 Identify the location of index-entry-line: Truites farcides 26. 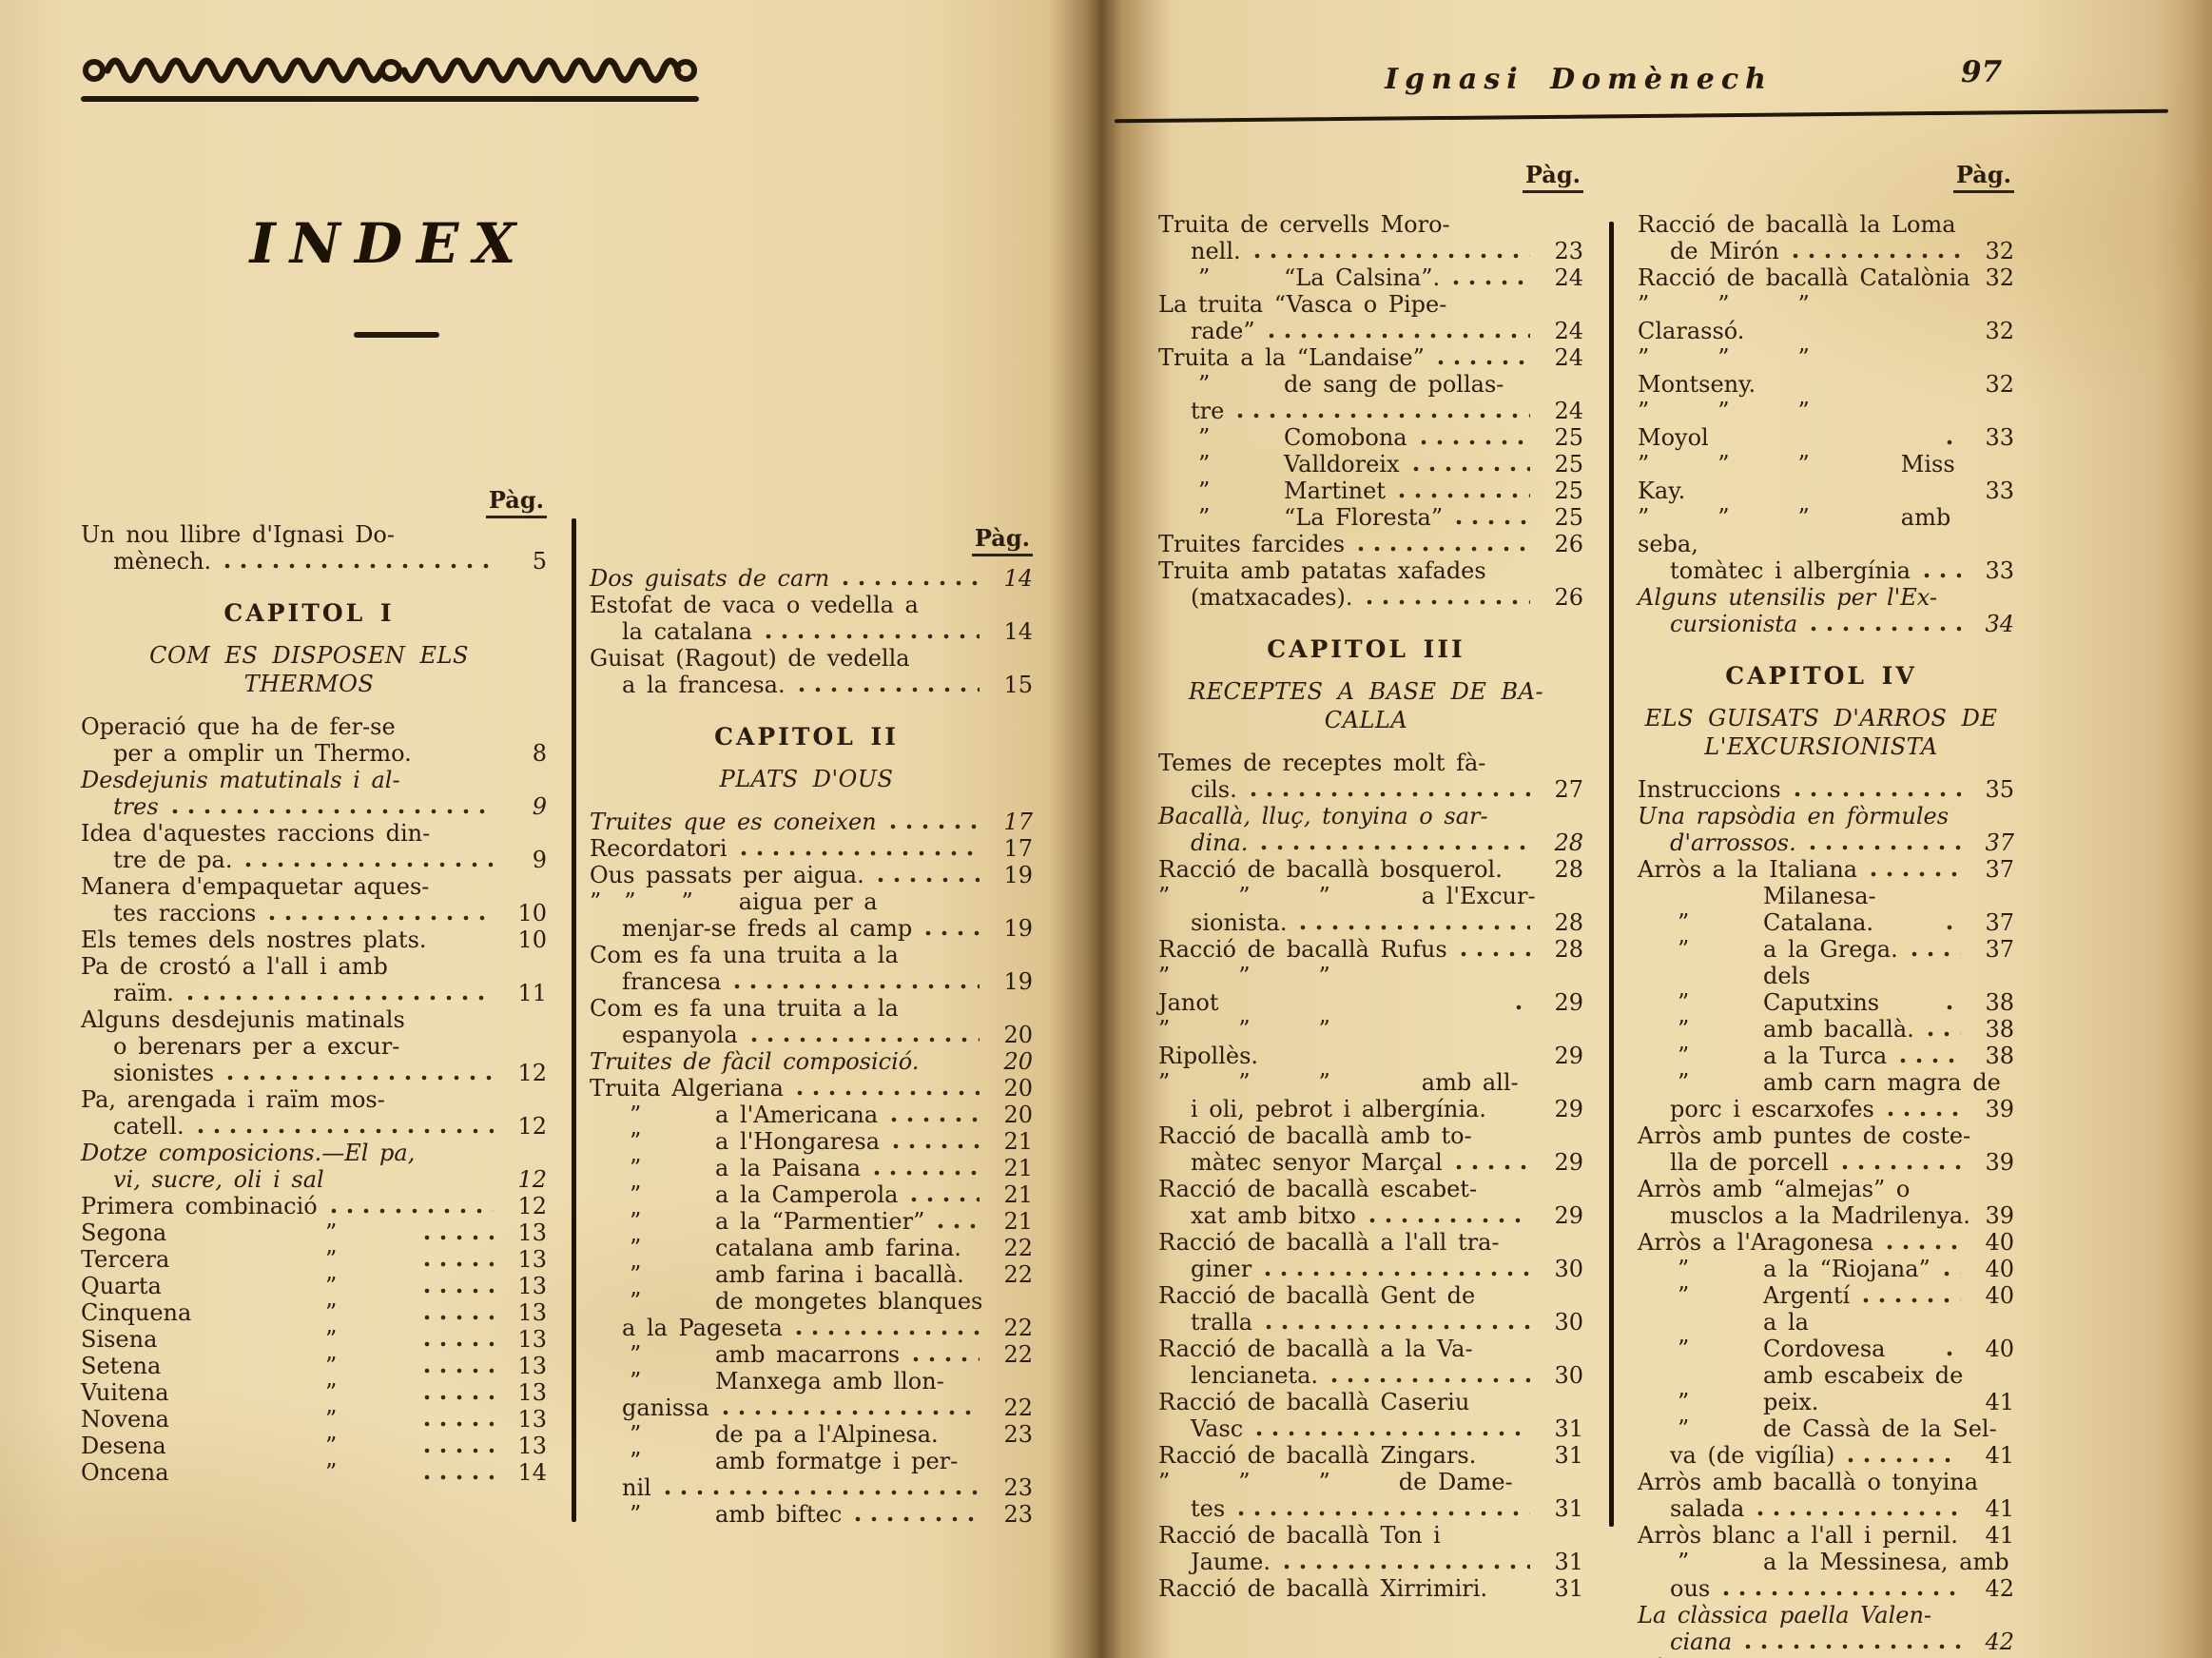
(1370, 544).